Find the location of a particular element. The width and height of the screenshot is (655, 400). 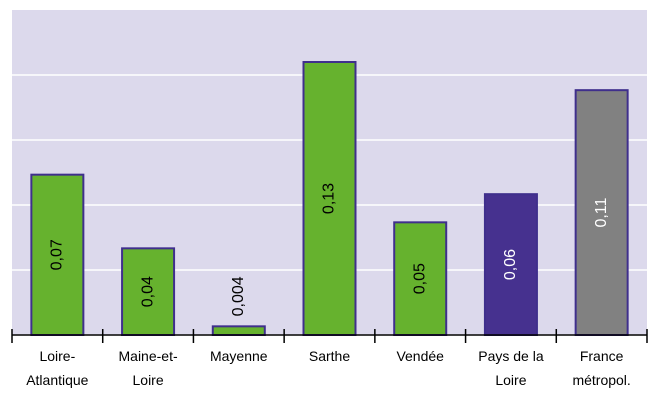

x-tick-label: Loire- Atlantique is located at coordinates (57, 368).